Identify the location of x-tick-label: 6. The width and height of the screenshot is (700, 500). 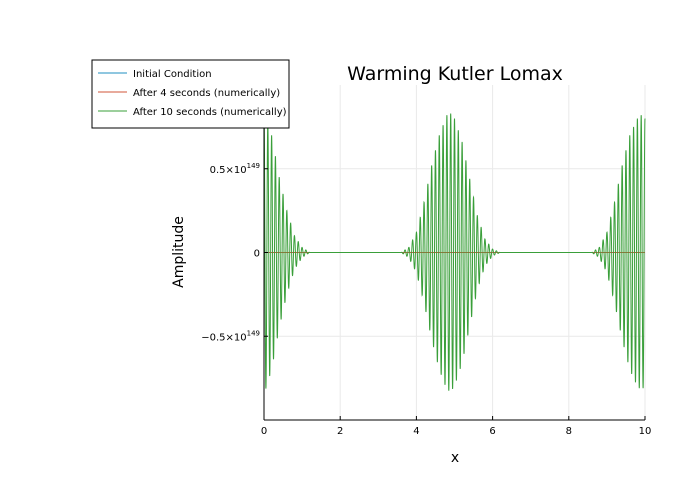
(492, 431).